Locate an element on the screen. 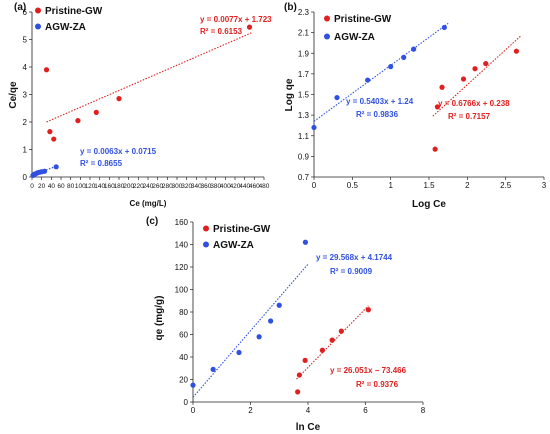  y-tick-label: 6 is located at coordinates (25, 12).